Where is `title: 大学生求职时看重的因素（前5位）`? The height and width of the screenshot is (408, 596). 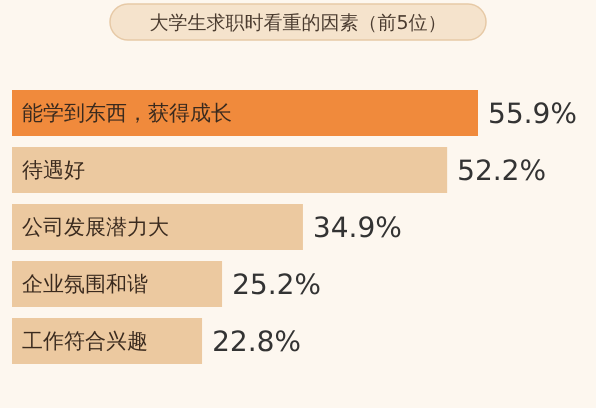 title: 大学生求职时看重的因素（前5位） is located at coordinates (298, 23).